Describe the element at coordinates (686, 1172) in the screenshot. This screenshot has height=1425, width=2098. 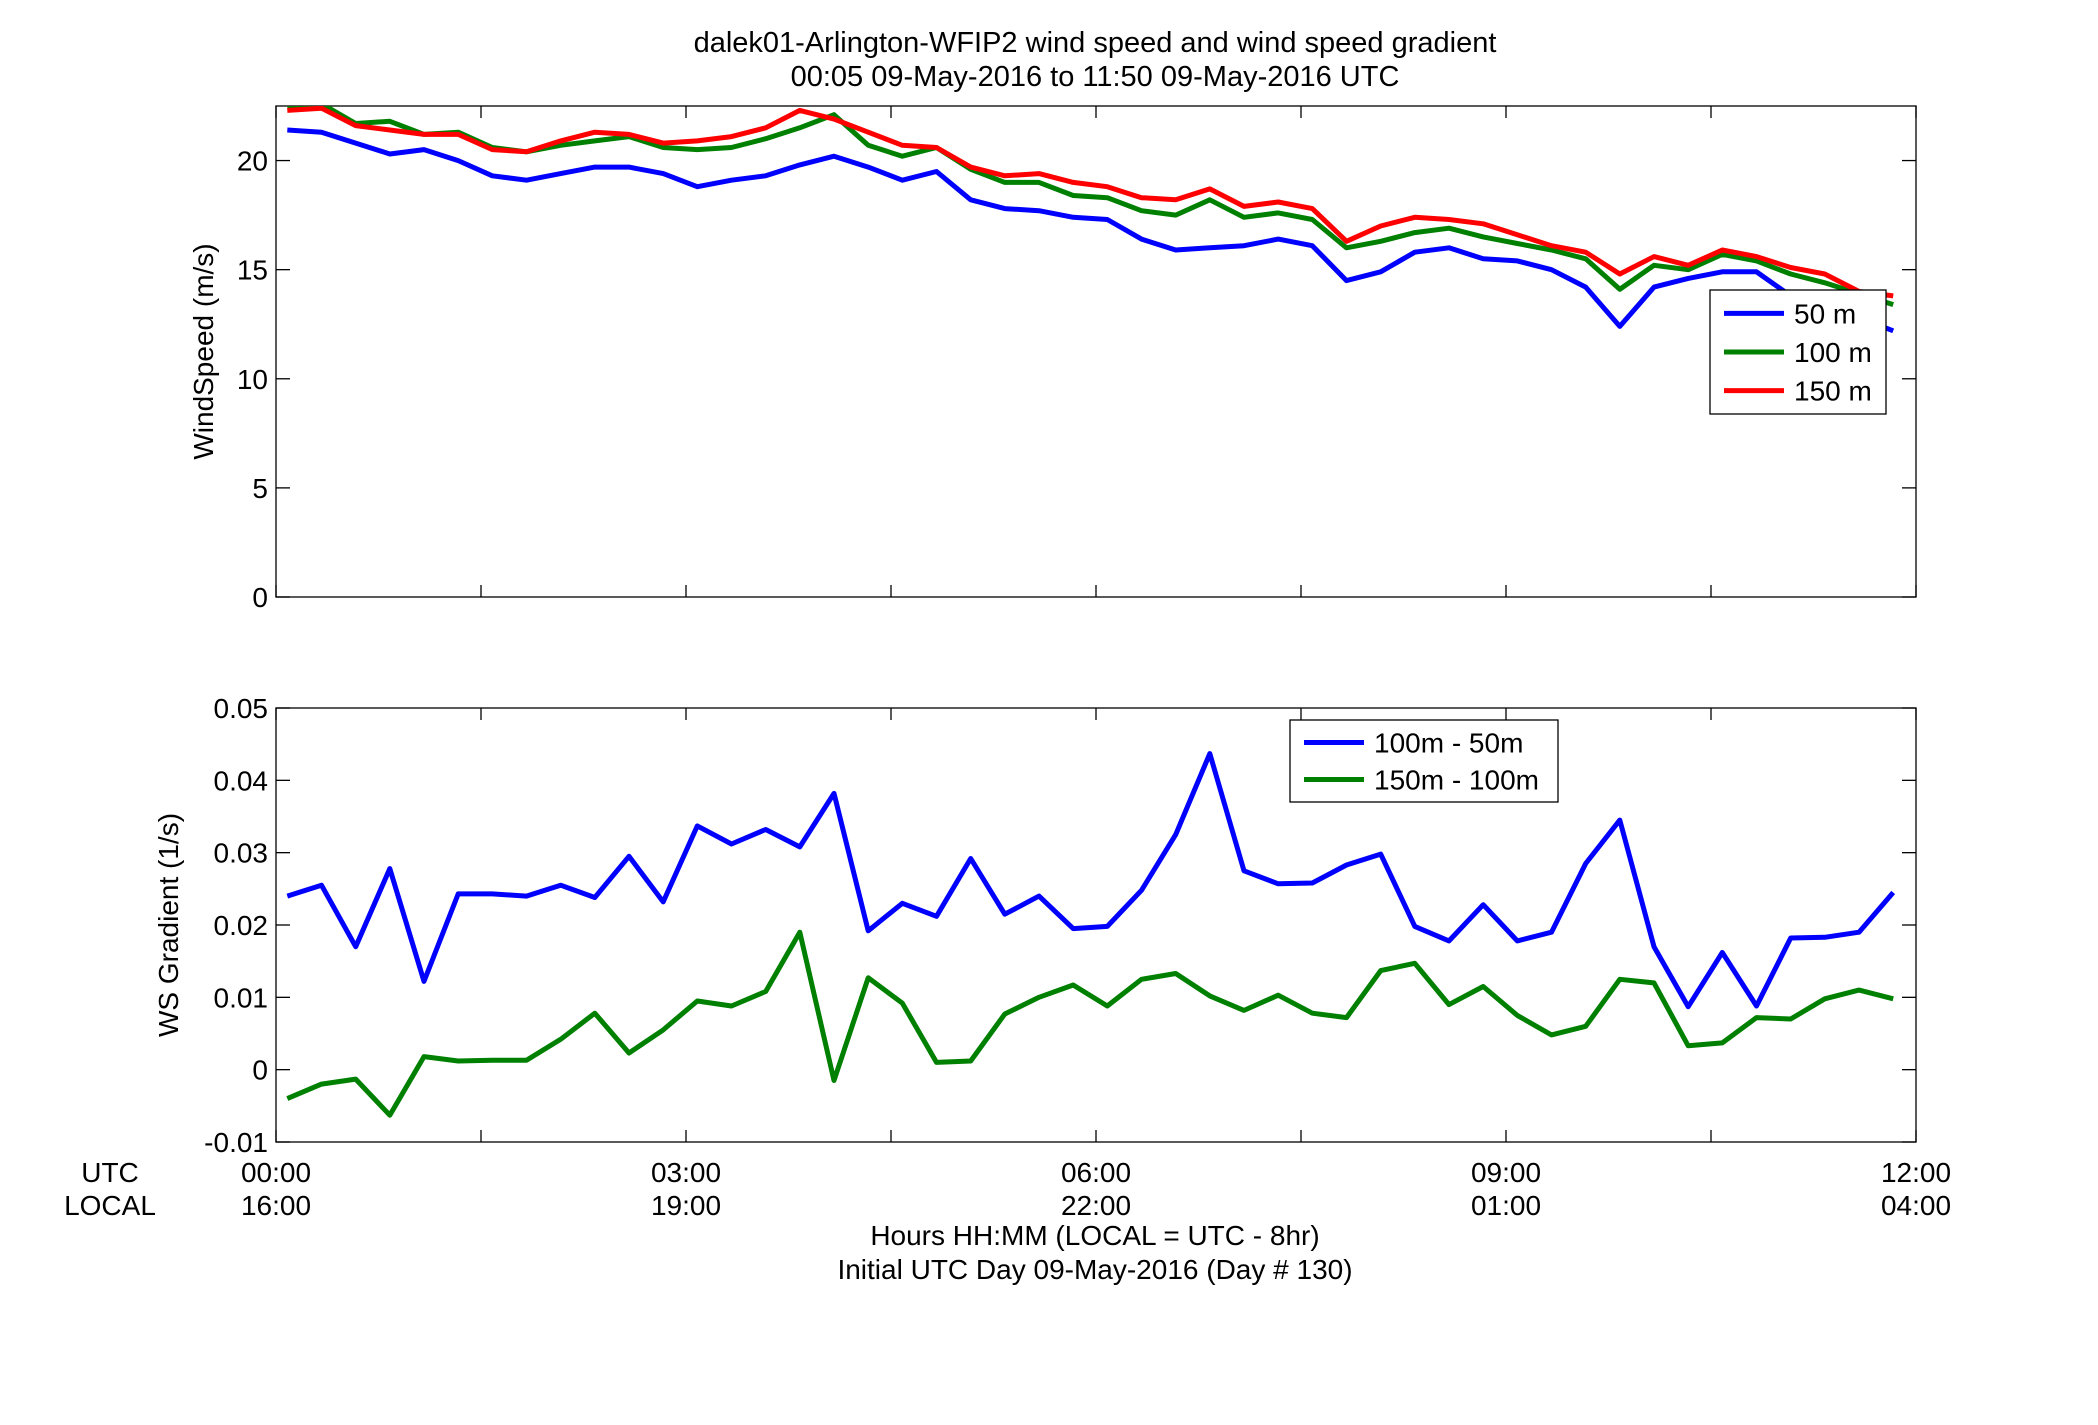
I see `x-tick-label-utc: 03:00` at that location.